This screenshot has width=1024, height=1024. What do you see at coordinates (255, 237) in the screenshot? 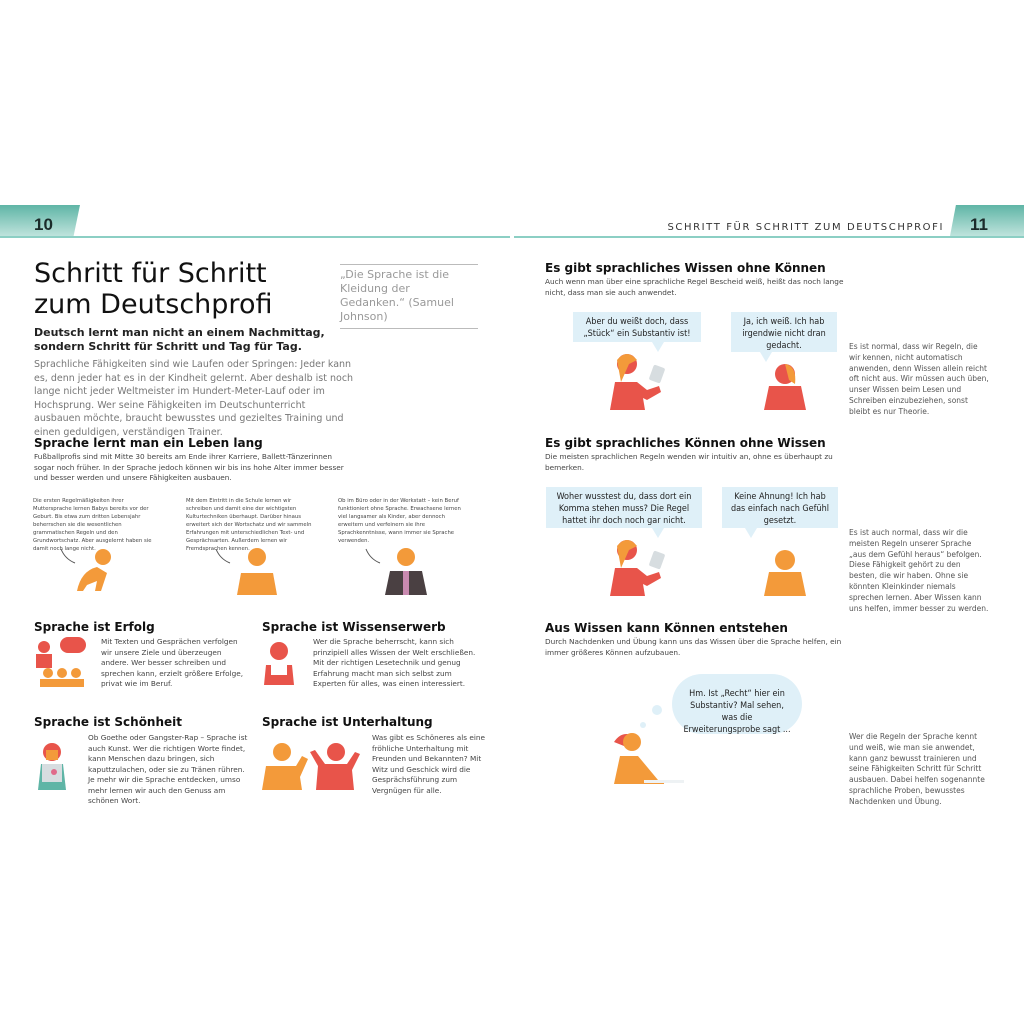
I see `header-rule-left` at bounding box center [255, 237].